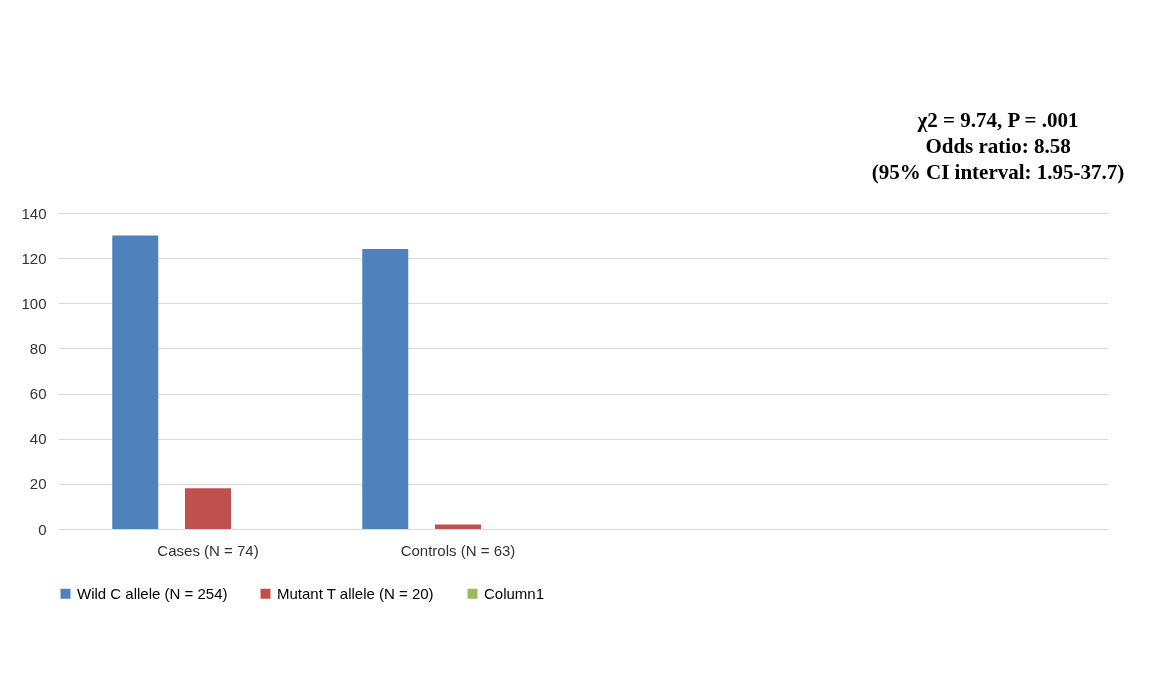 This screenshot has width=1149, height=675. I want to click on y-tick-label: 100, so click(34, 303).